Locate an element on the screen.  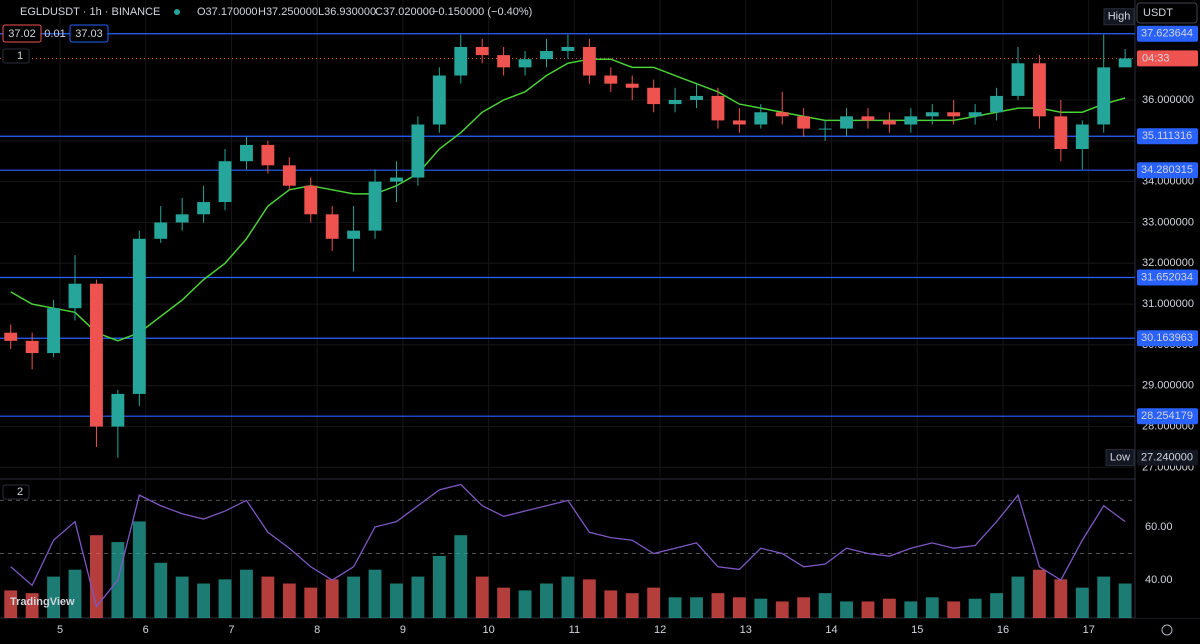
y-tick-label: 34.000000 is located at coordinates (1168, 182).